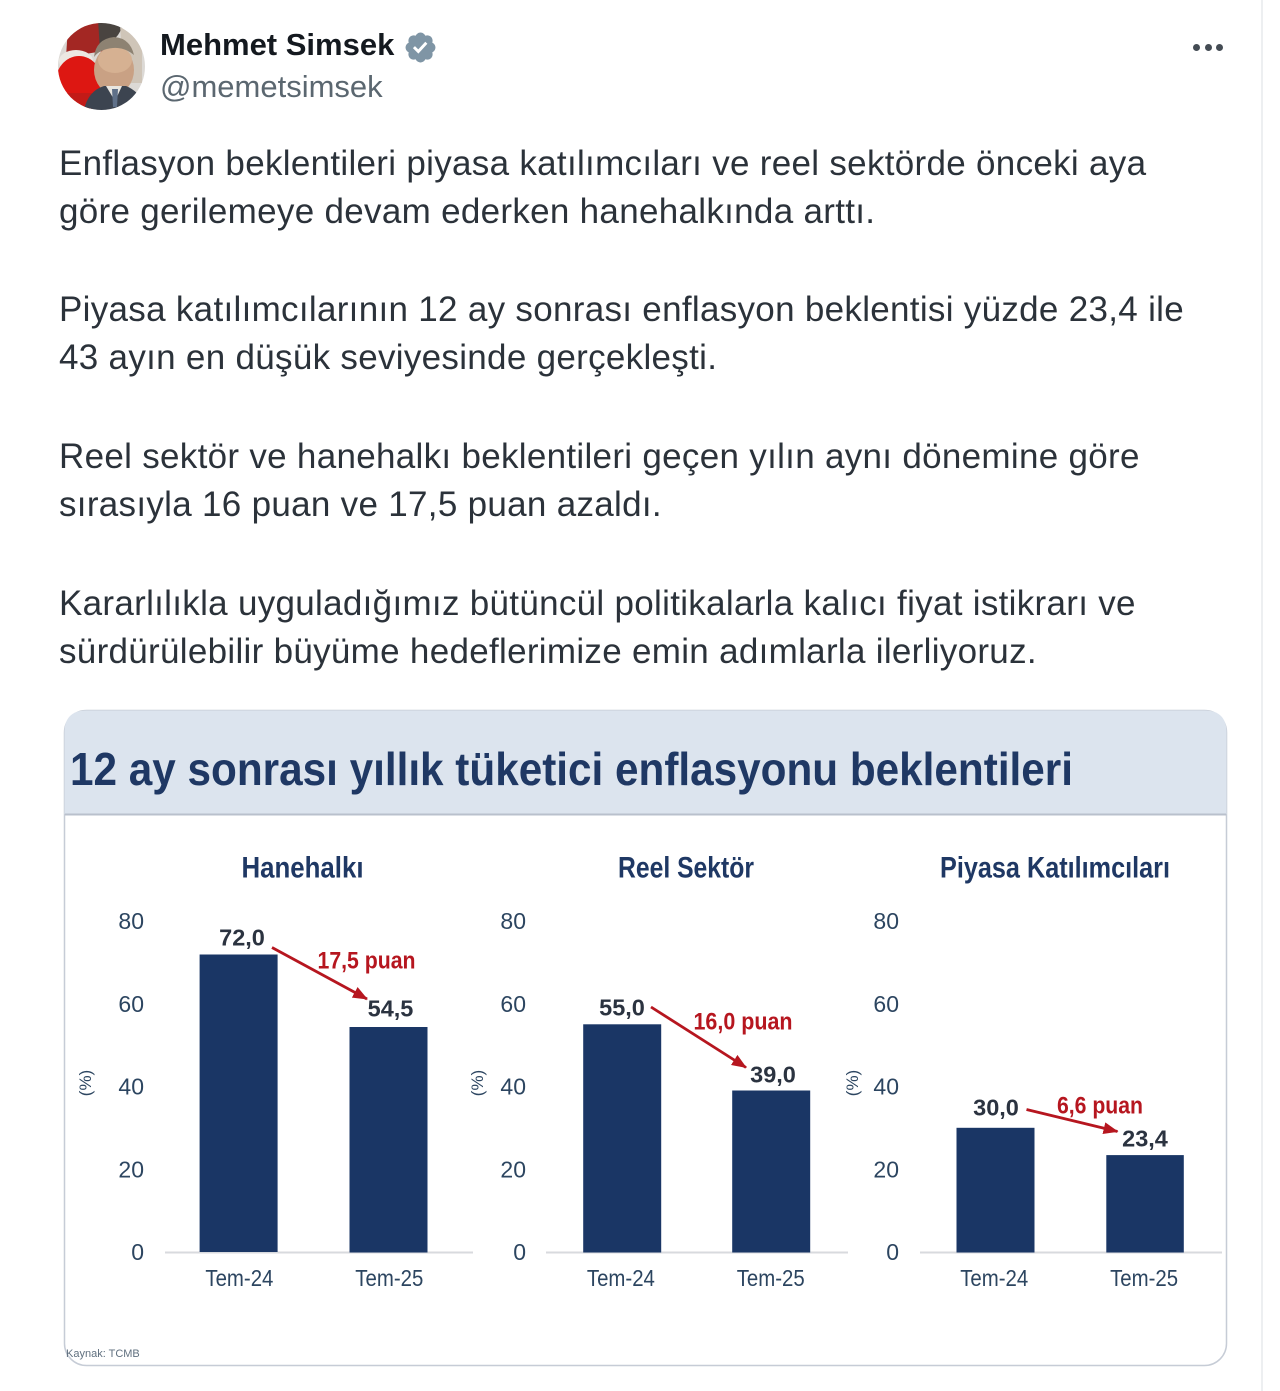 The width and height of the screenshot is (1280, 1391). Describe the element at coordinates (1055, 868) in the screenshot. I see `svg-text: Piyasa Katılımcıları` at that location.